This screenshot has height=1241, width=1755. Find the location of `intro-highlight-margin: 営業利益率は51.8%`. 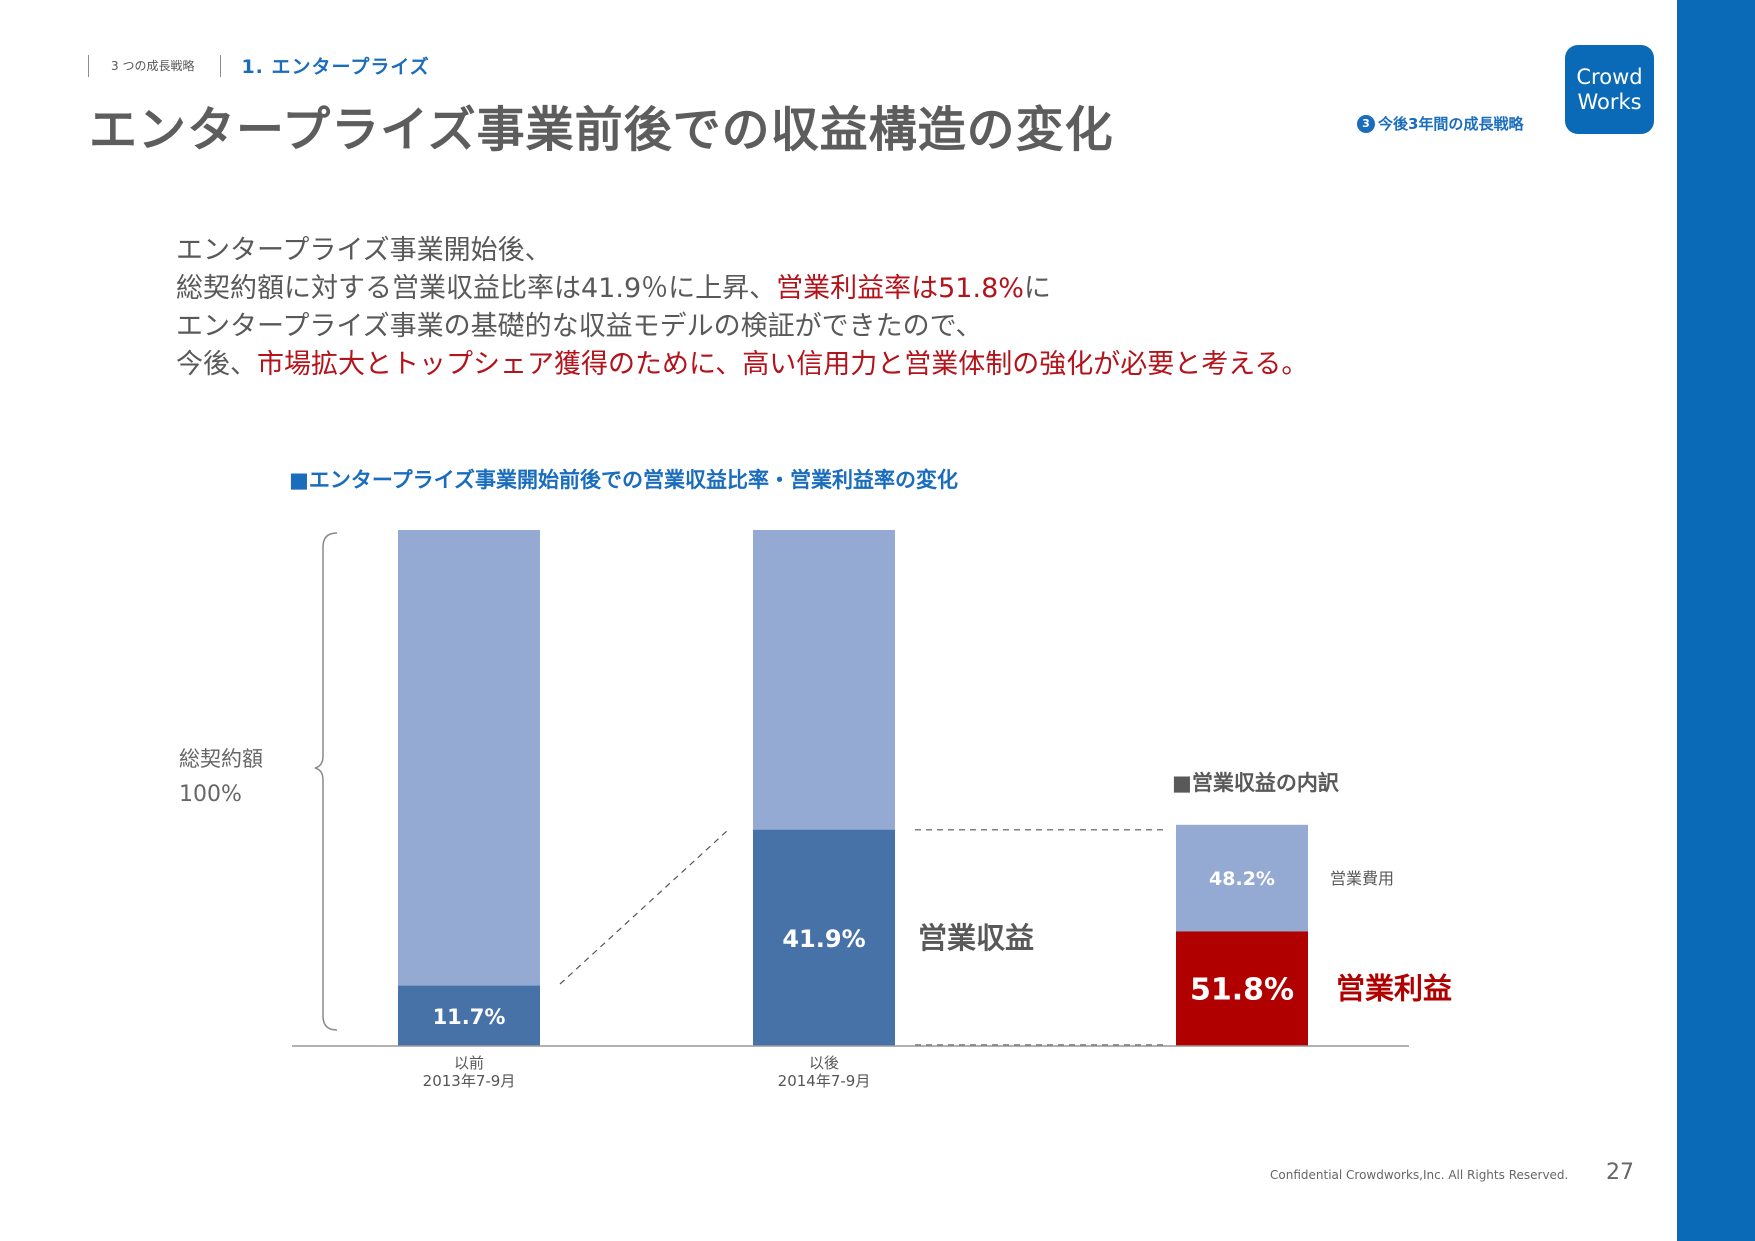

intro-highlight-margin: 営業利益率は51.8% is located at coordinates (900, 288).